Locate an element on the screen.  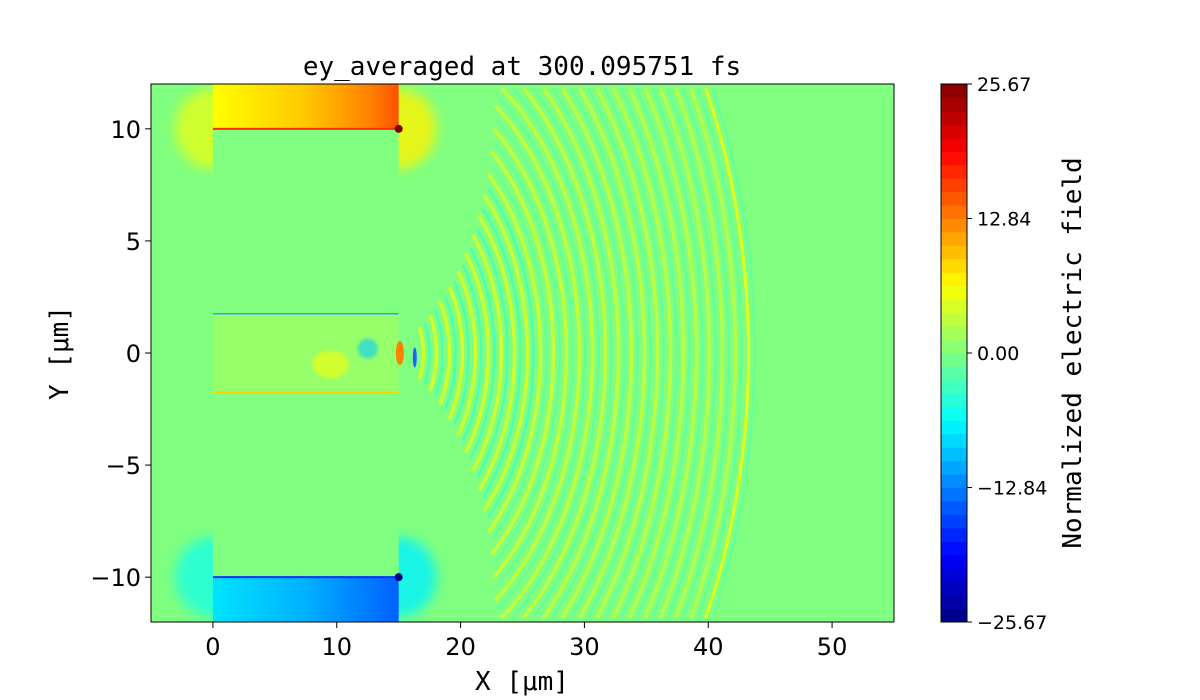
x-axis-label: X [μm] is located at coordinates (522, 682).